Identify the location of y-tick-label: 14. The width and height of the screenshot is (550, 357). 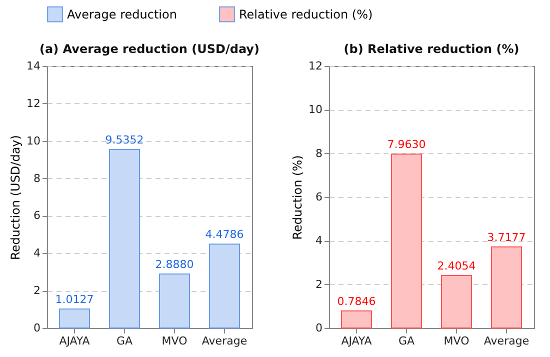
(33, 66).